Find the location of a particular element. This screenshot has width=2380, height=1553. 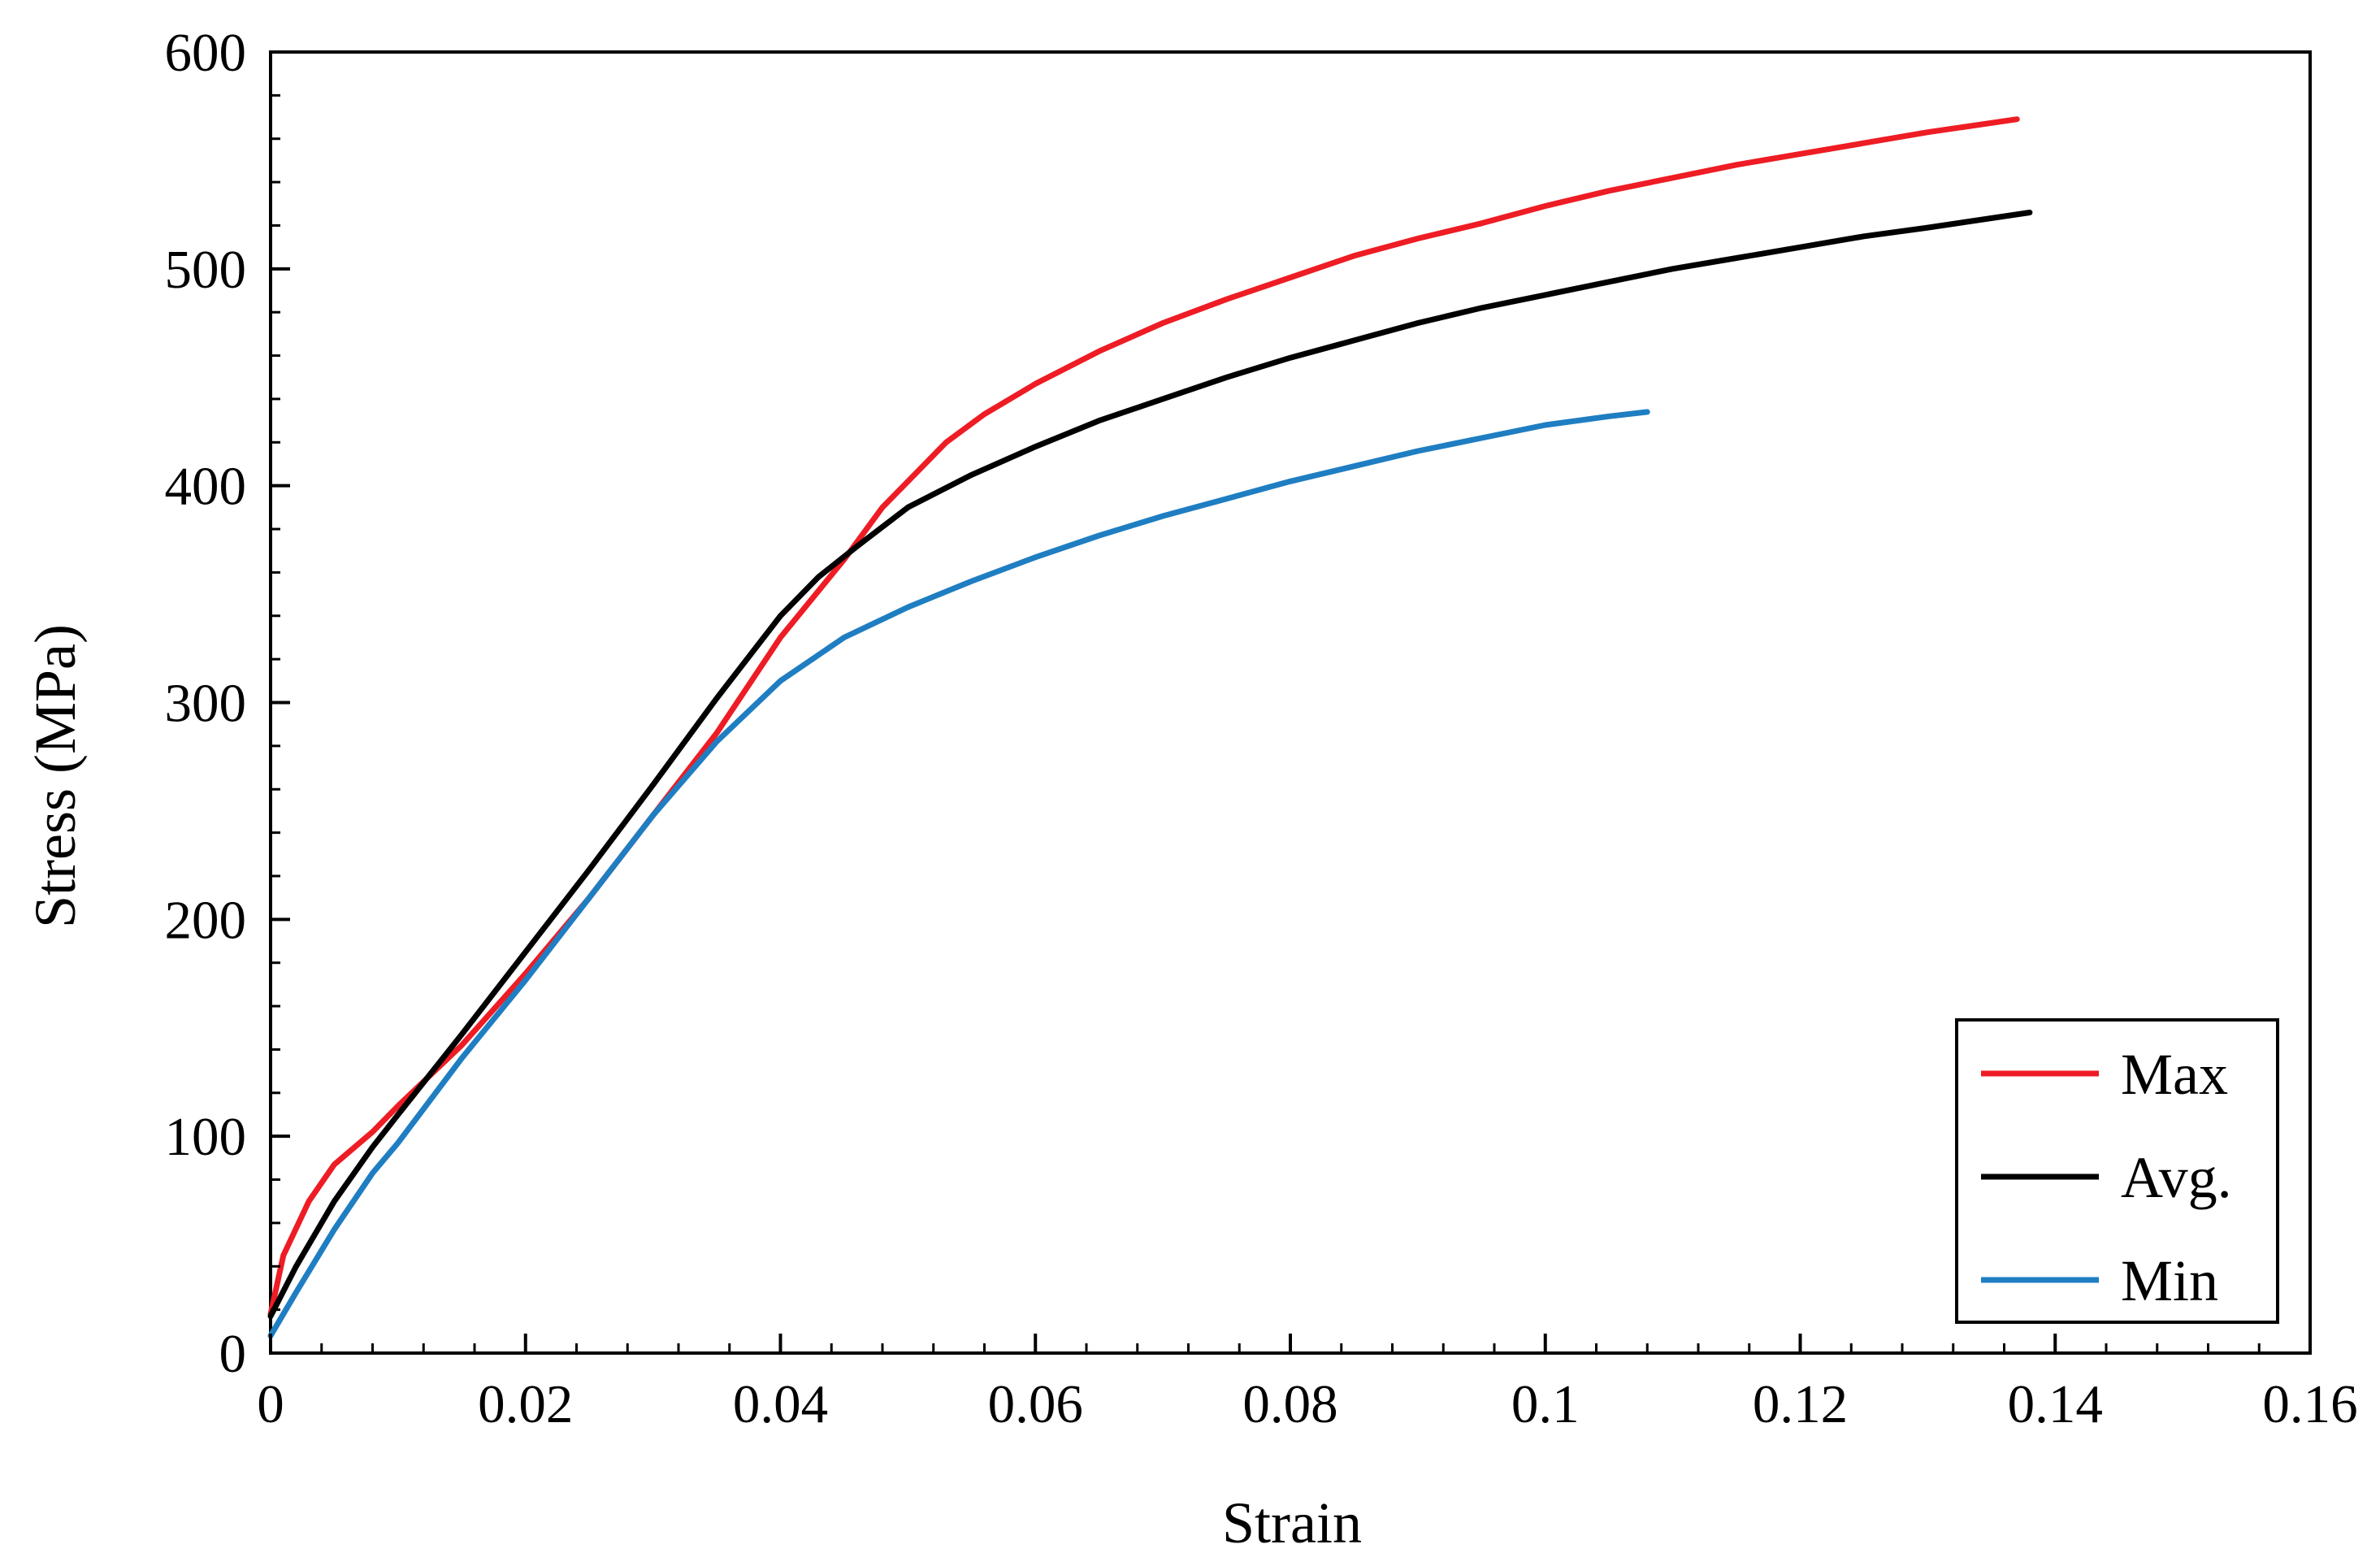

legend-label: Avg. is located at coordinates (2176, 1177).